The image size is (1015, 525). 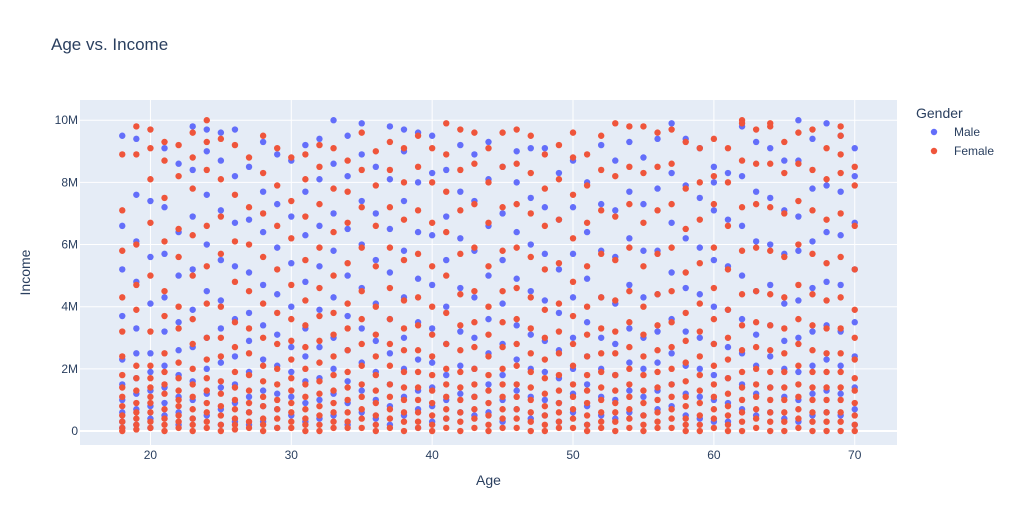 I want to click on x-axis-ticks: 20 30 40 50 60 70, so click(x=503, y=455).